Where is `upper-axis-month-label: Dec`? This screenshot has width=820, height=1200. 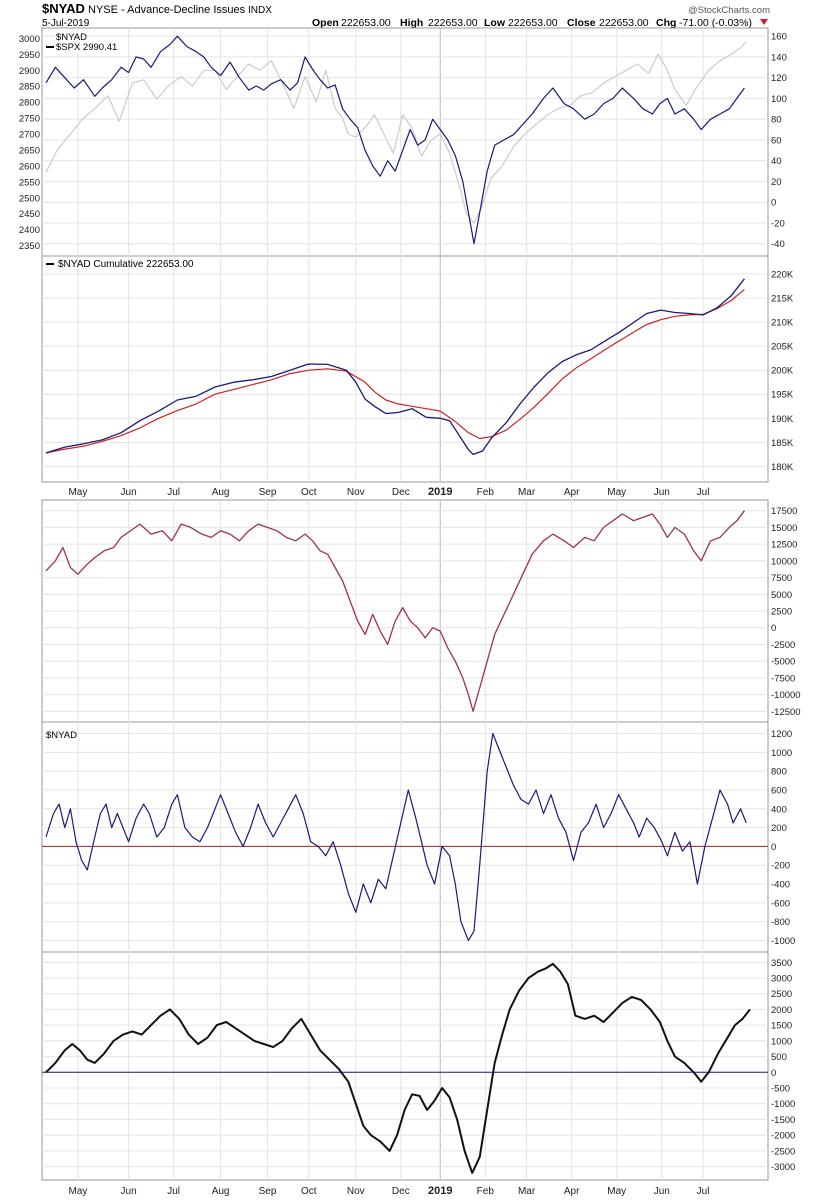 upper-axis-month-label: Dec is located at coordinates (401, 492).